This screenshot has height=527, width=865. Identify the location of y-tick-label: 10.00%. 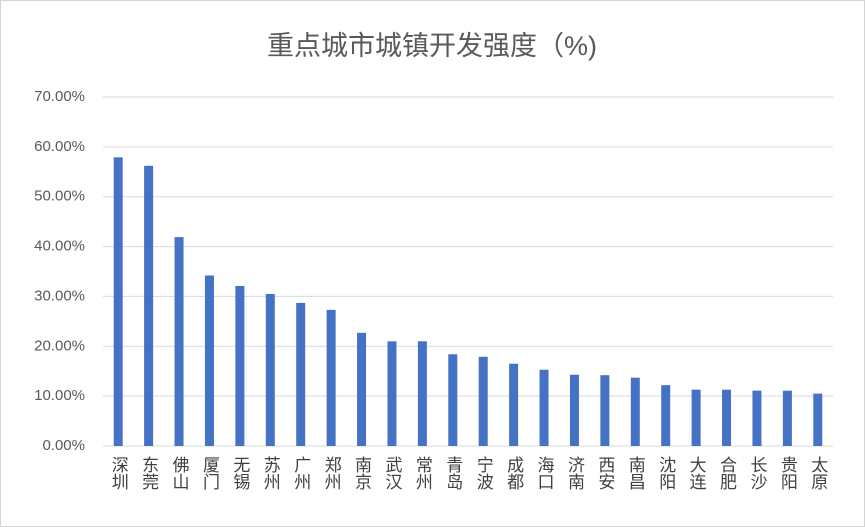
(59, 395).